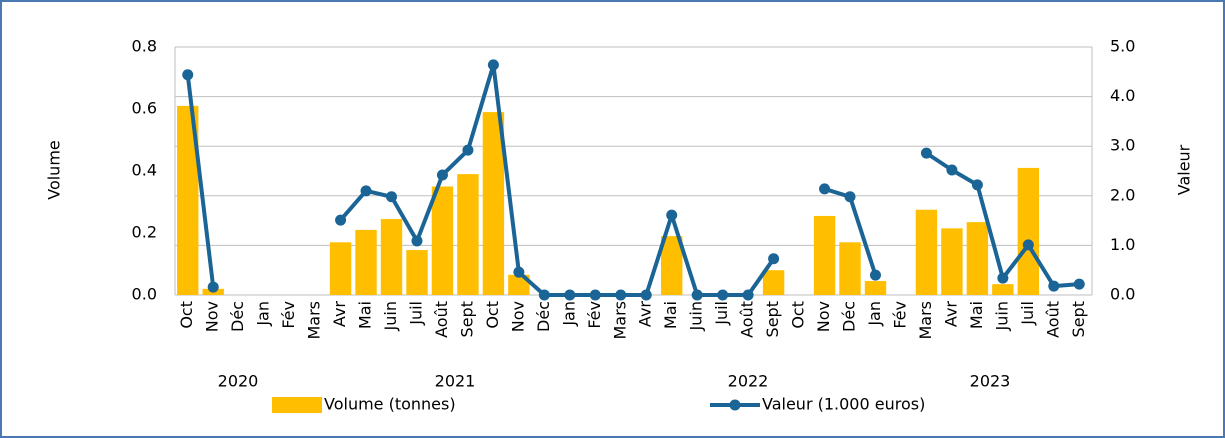 The width and height of the screenshot is (1225, 438). What do you see at coordinates (843, 404) in the screenshot?
I see `legend-label: Valeur (1.000 euros)` at bounding box center [843, 404].